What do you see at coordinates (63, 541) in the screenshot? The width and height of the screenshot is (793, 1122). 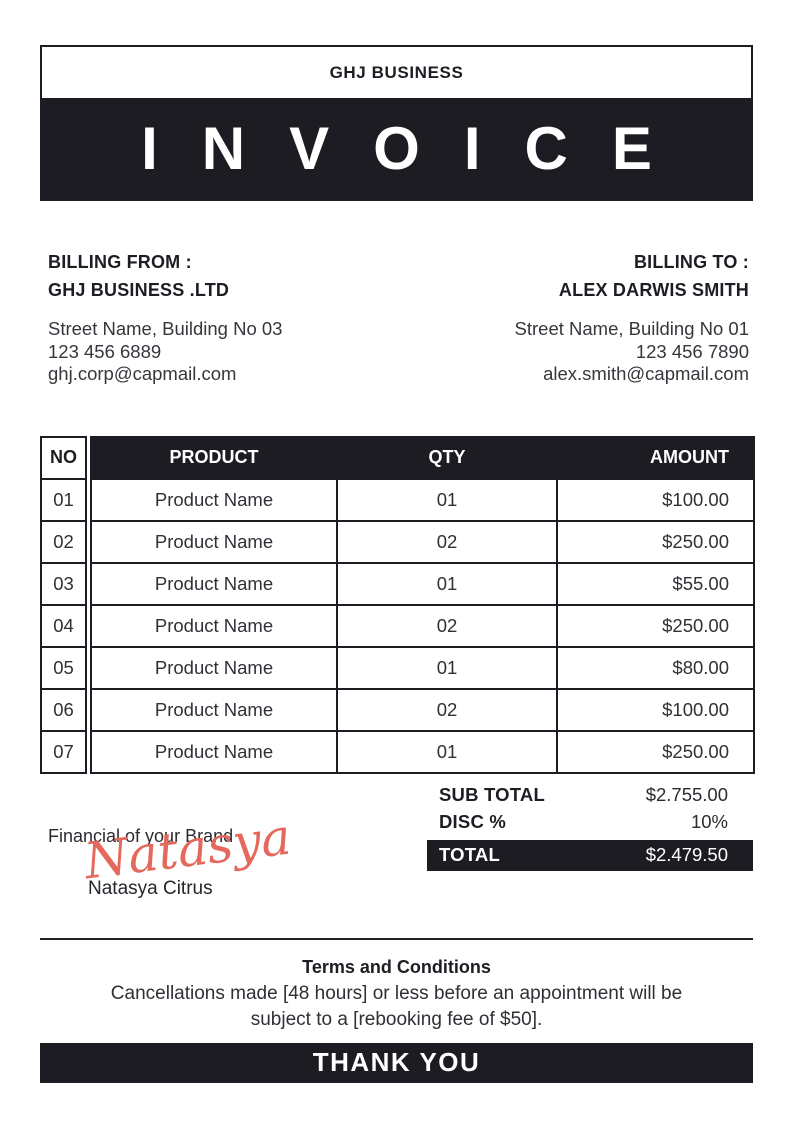 I see `row-no: 02` at bounding box center [63, 541].